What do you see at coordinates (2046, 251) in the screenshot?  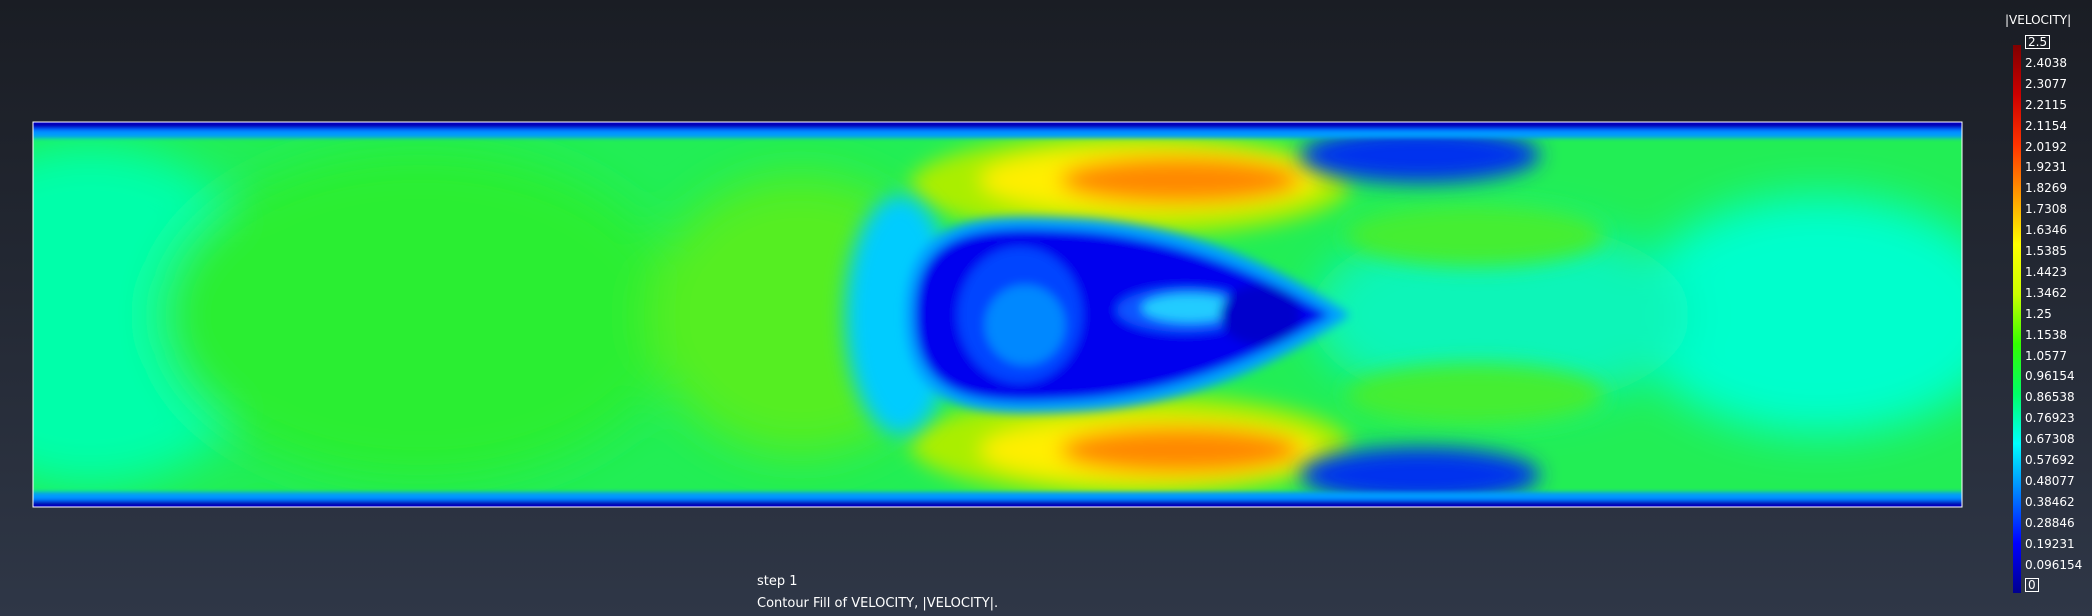 I see `legend-tick-label: 1.5385` at bounding box center [2046, 251].